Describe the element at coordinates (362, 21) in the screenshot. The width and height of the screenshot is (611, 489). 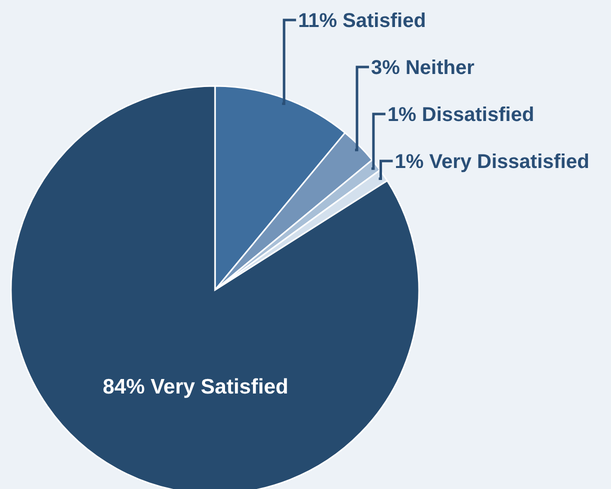
I see `slice-label: 11% Satisfied` at that location.